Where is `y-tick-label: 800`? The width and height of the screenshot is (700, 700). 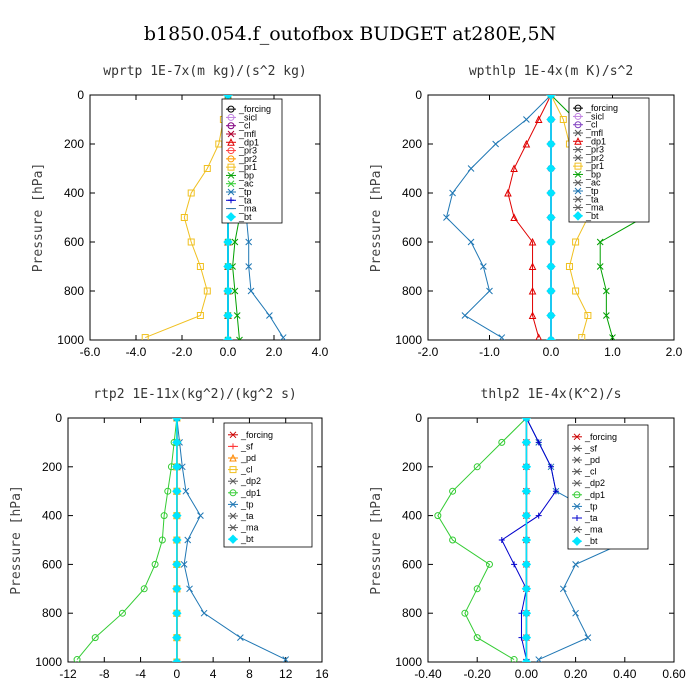
y-tick-label: 800 is located at coordinates (52, 613).